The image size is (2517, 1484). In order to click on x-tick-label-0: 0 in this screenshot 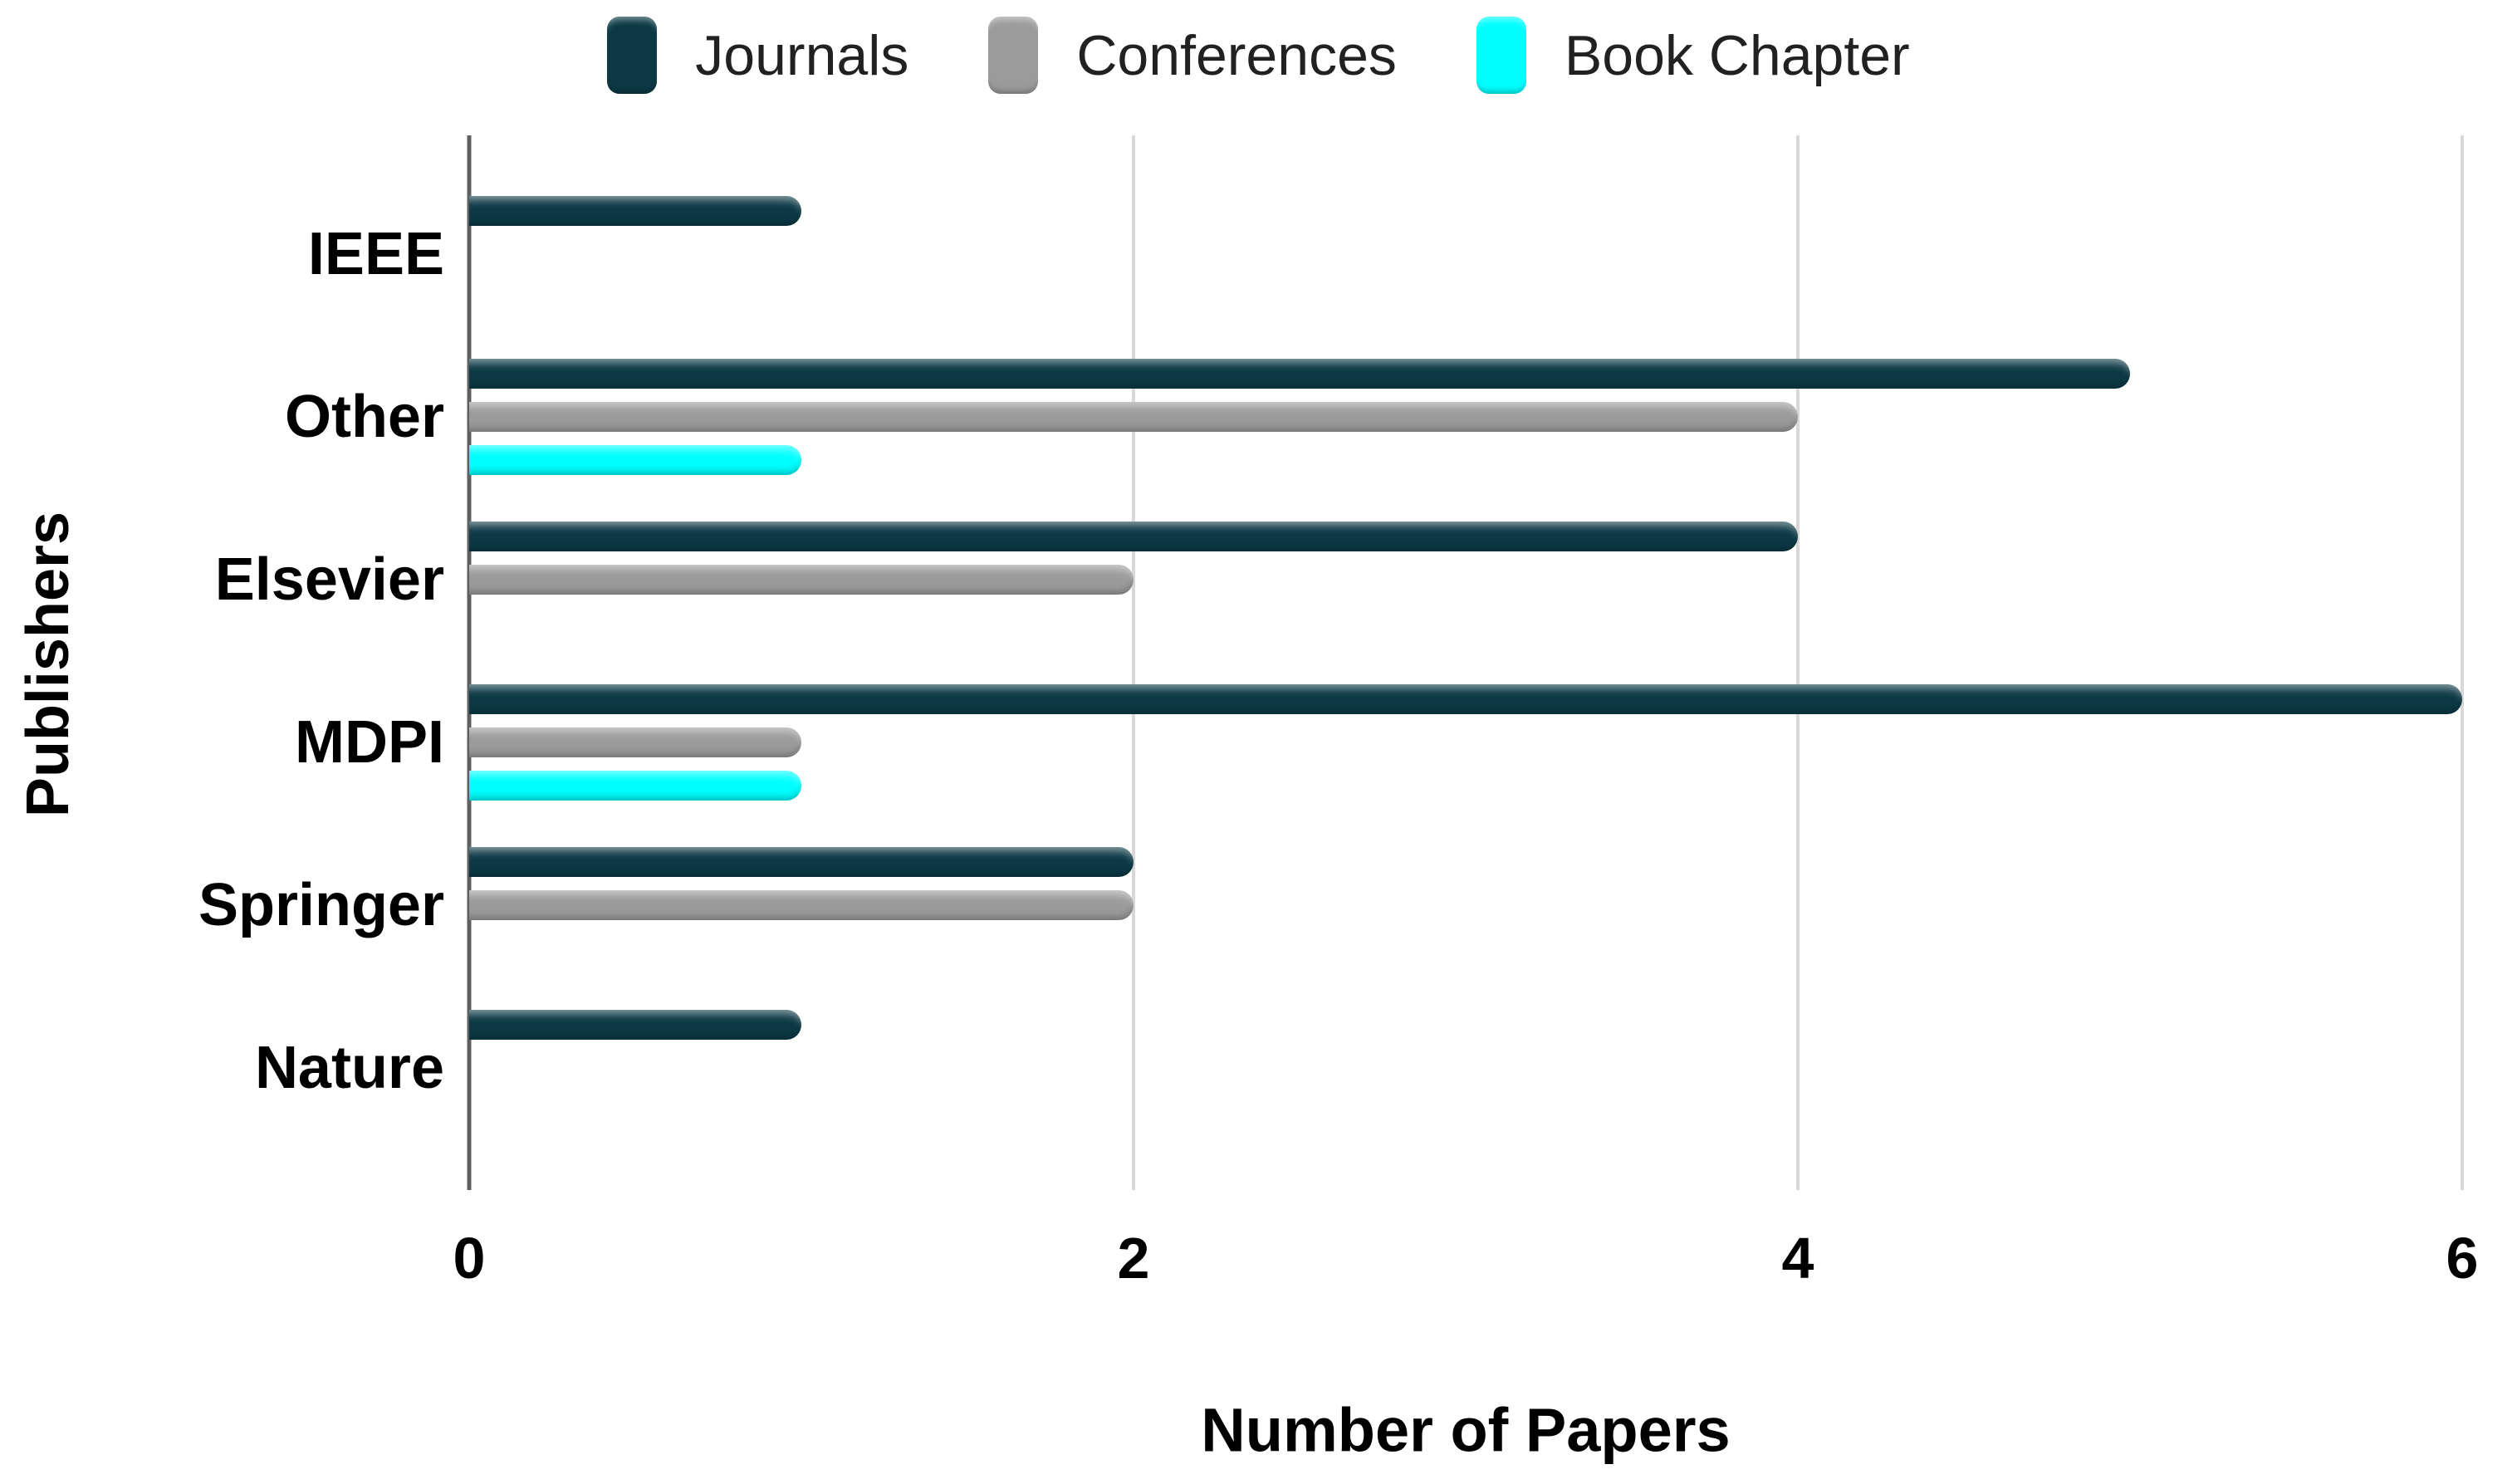, I will do `click(469, 1258)`.